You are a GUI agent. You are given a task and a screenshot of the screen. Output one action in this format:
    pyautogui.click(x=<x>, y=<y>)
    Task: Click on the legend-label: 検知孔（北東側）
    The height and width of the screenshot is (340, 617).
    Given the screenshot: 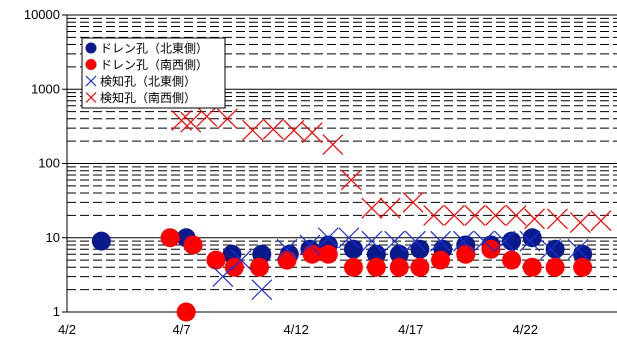 What is the action you would take?
    pyautogui.click(x=148, y=82)
    